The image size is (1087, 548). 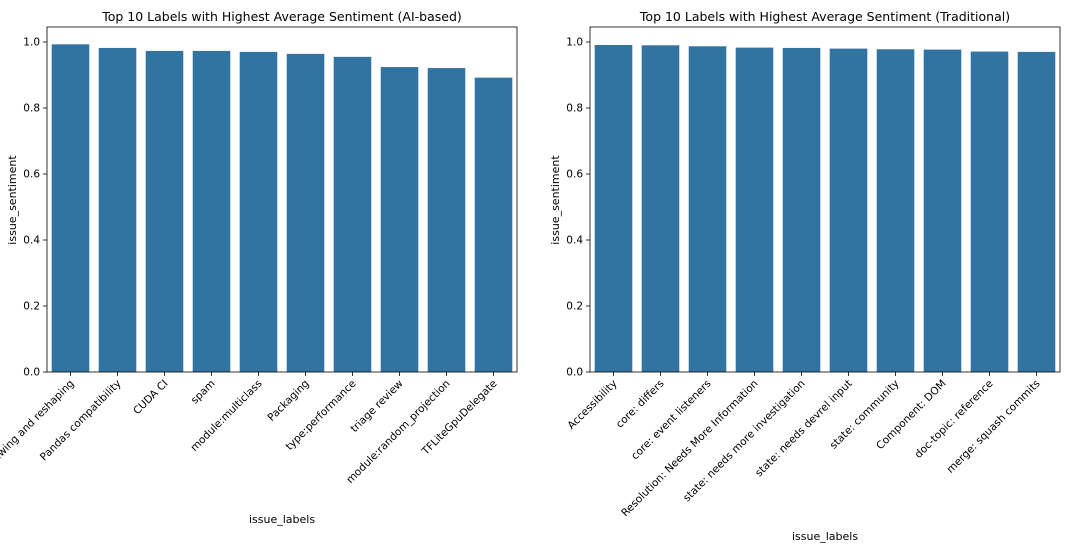 What do you see at coordinates (555, 200) in the screenshot?
I see `y-axis-label-traditional: issue_sentiment` at bounding box center [555, 200].